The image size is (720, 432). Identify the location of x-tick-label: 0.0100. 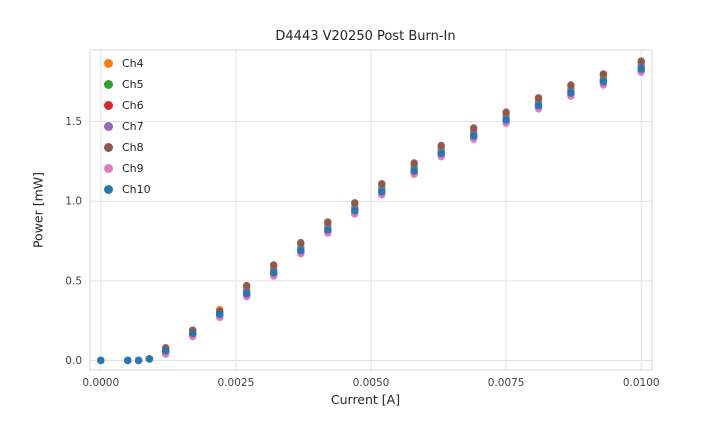
(641, 383).